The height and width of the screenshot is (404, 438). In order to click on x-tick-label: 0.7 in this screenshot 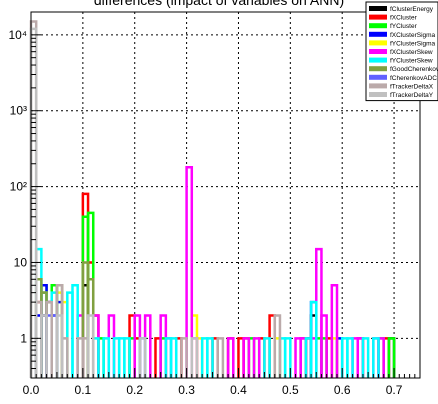, I will do `click(394, 390)`.